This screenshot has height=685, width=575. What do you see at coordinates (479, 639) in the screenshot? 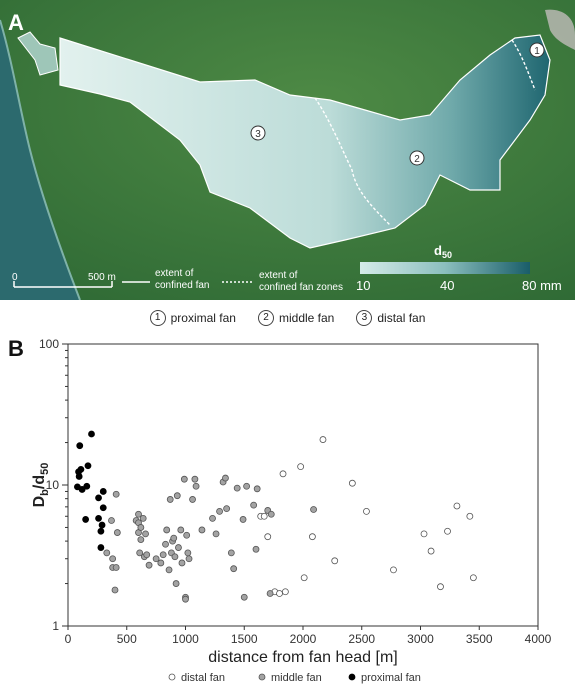
I see `x-tick-label: 3500` at bounding box center [479, 639].